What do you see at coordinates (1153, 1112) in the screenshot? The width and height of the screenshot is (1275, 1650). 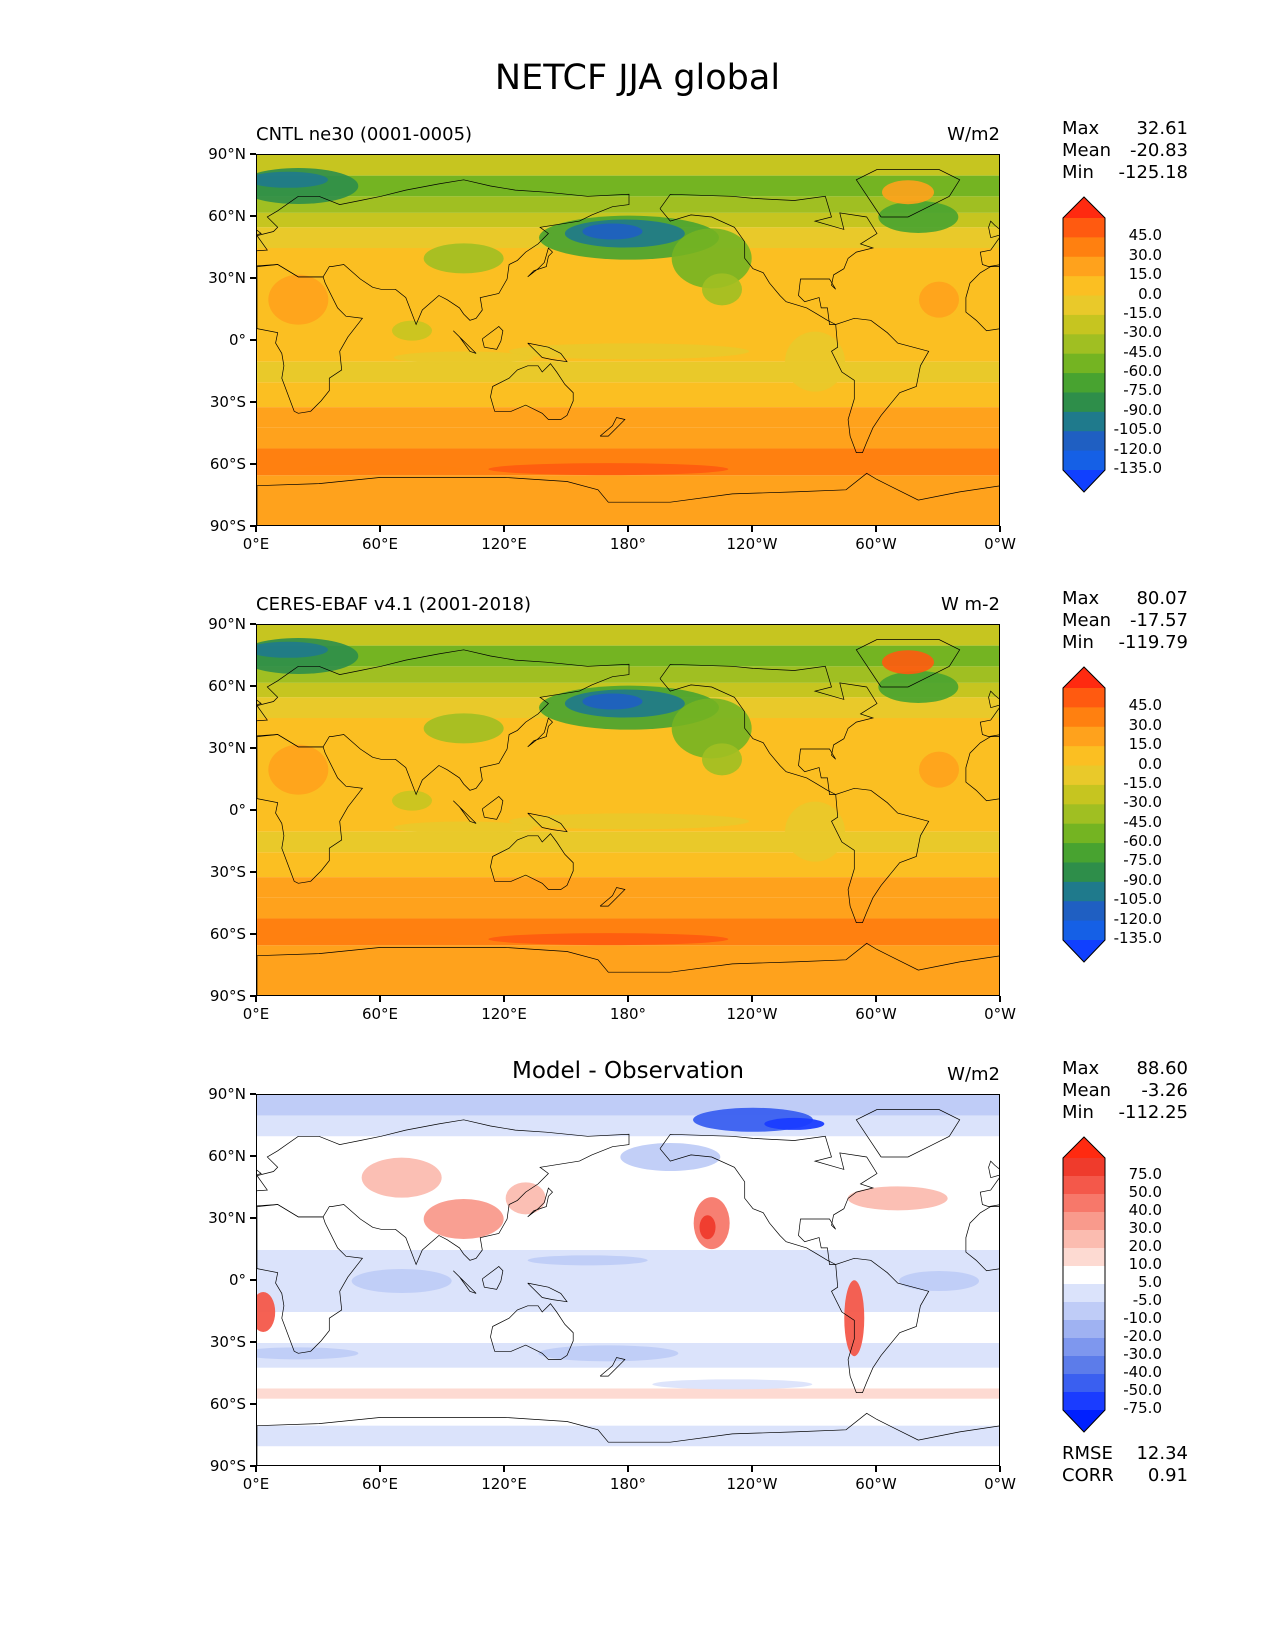 I see `stat-min-value: -112.25` at bounding box center [1153, 1112].